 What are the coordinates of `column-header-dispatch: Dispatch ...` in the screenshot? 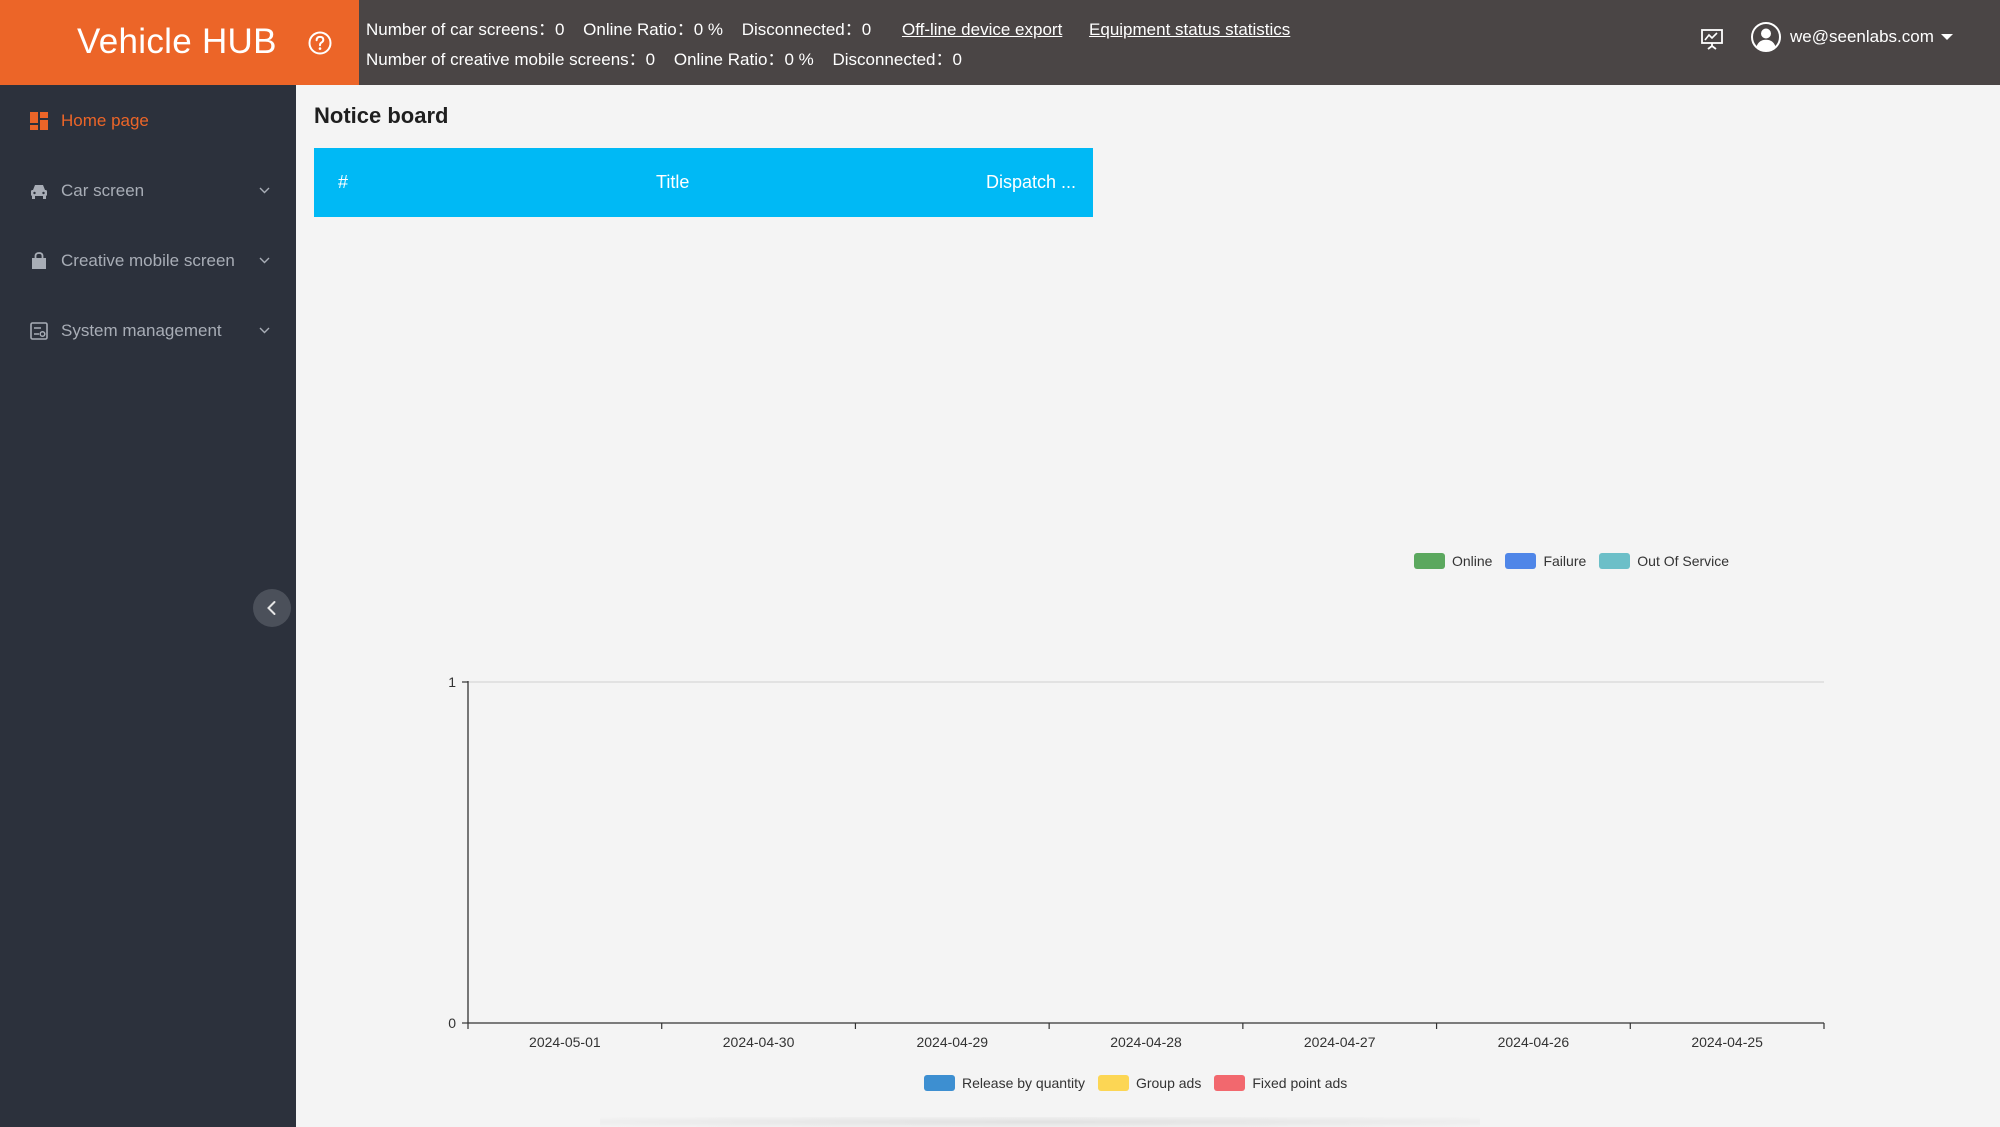 It's located at (1031, 182).